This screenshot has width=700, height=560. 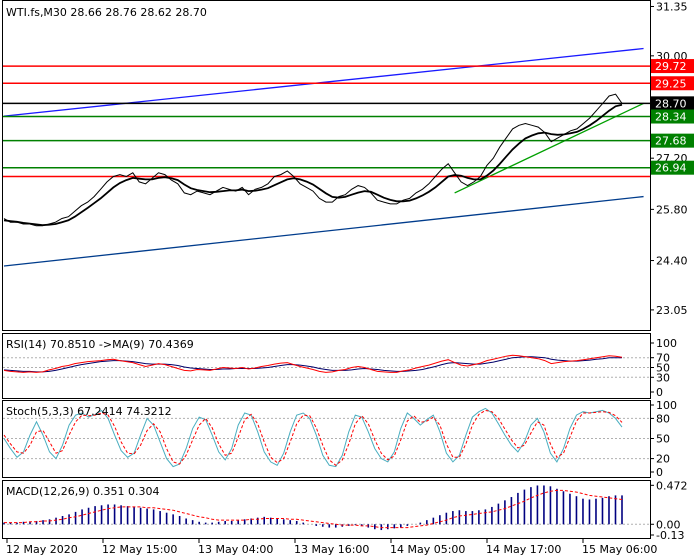 I want to click on macd-axis-label: -0.13, so click(x=670, y=535).